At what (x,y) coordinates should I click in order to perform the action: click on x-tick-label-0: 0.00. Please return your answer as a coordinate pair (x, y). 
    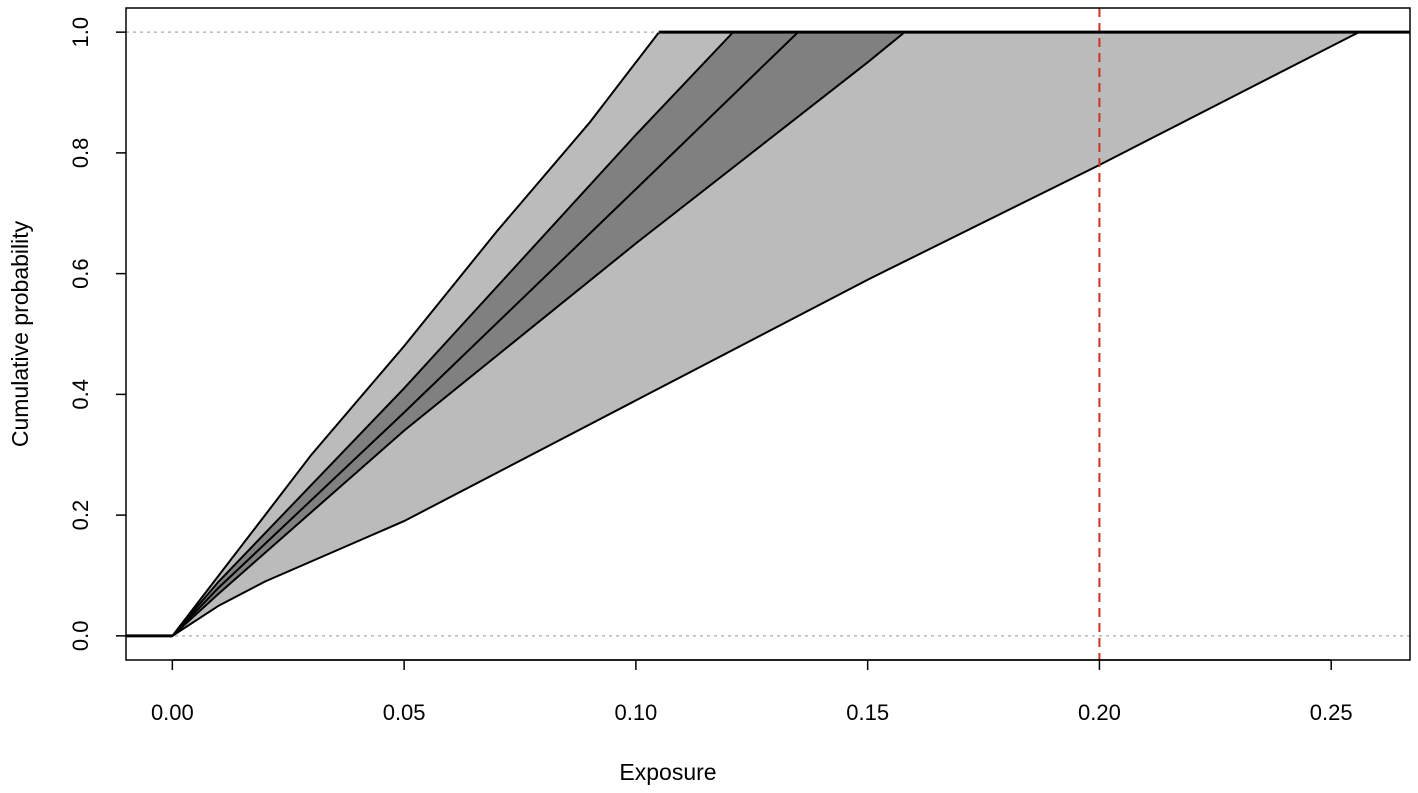
    Looking at the image, I should click on (172, 712).